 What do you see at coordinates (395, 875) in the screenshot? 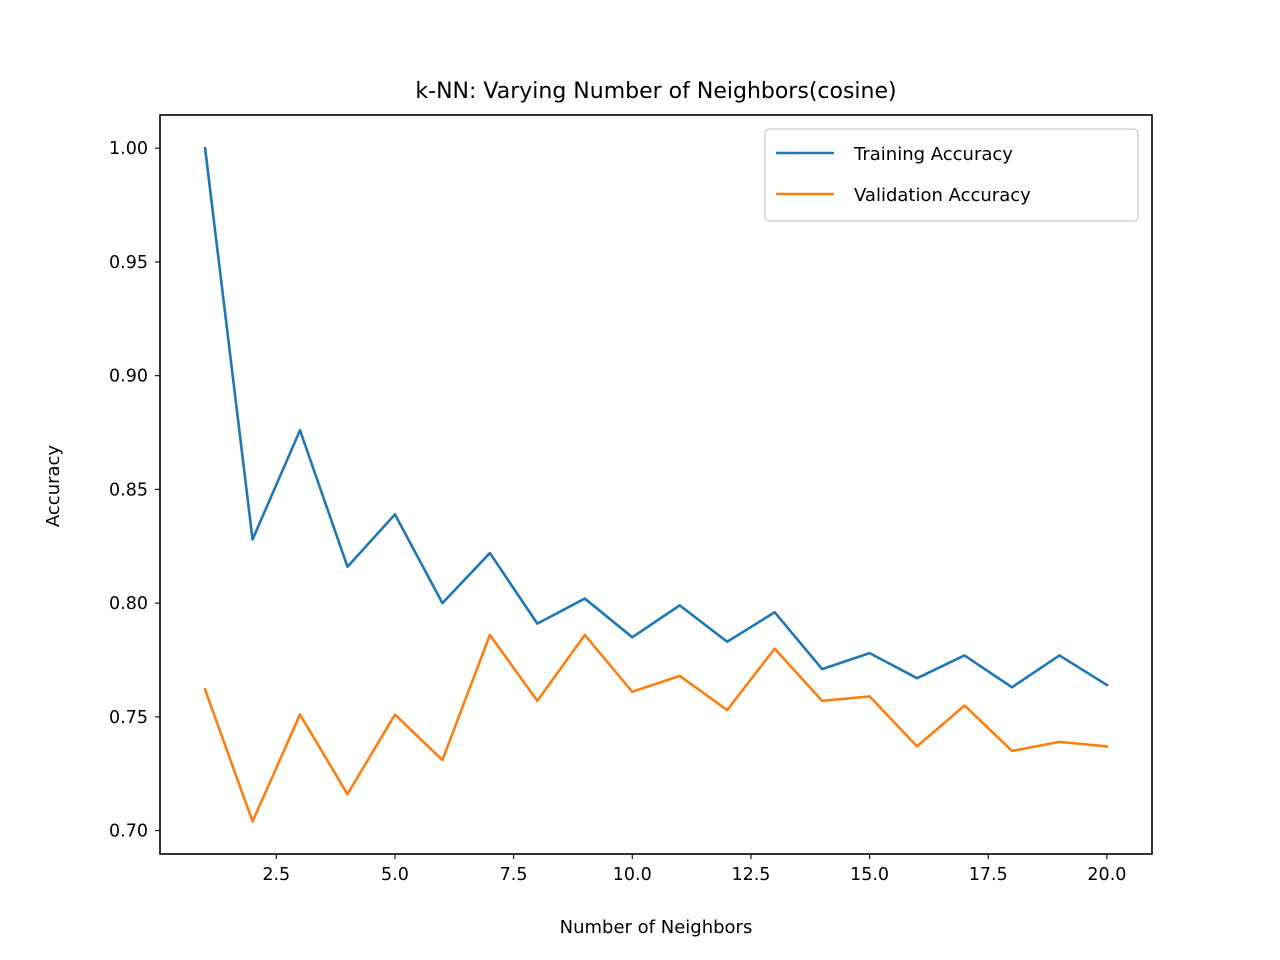
I see `x-tick-label: 5.0` at bounding box center [395, 875].